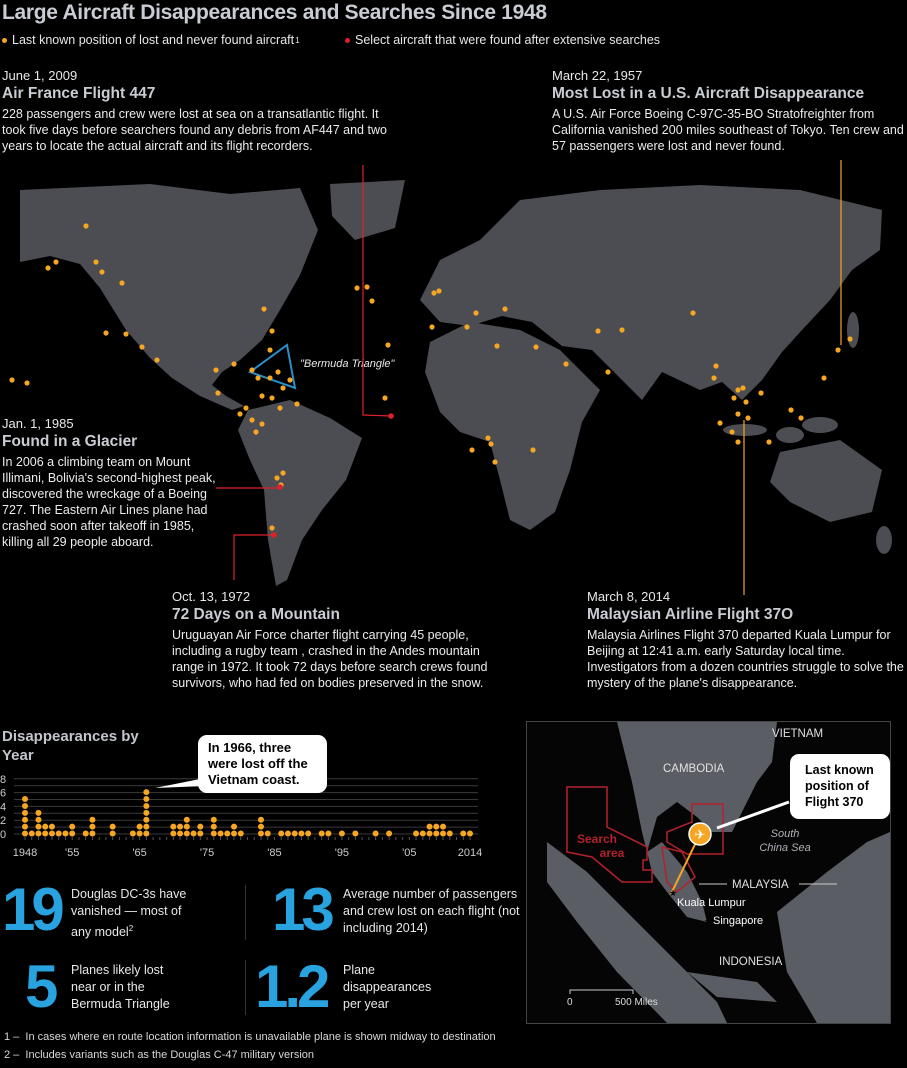  I want to click on chart-dot-1979, so click(234, 826).